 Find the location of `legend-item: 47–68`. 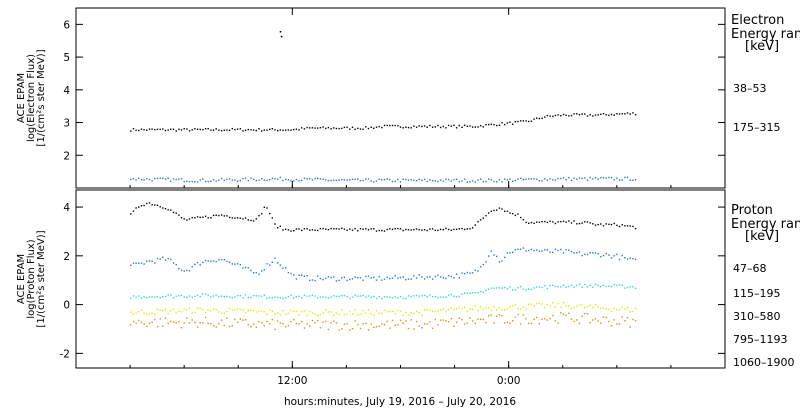

legend-item: 47–68 is located at coordinates (750, 268).